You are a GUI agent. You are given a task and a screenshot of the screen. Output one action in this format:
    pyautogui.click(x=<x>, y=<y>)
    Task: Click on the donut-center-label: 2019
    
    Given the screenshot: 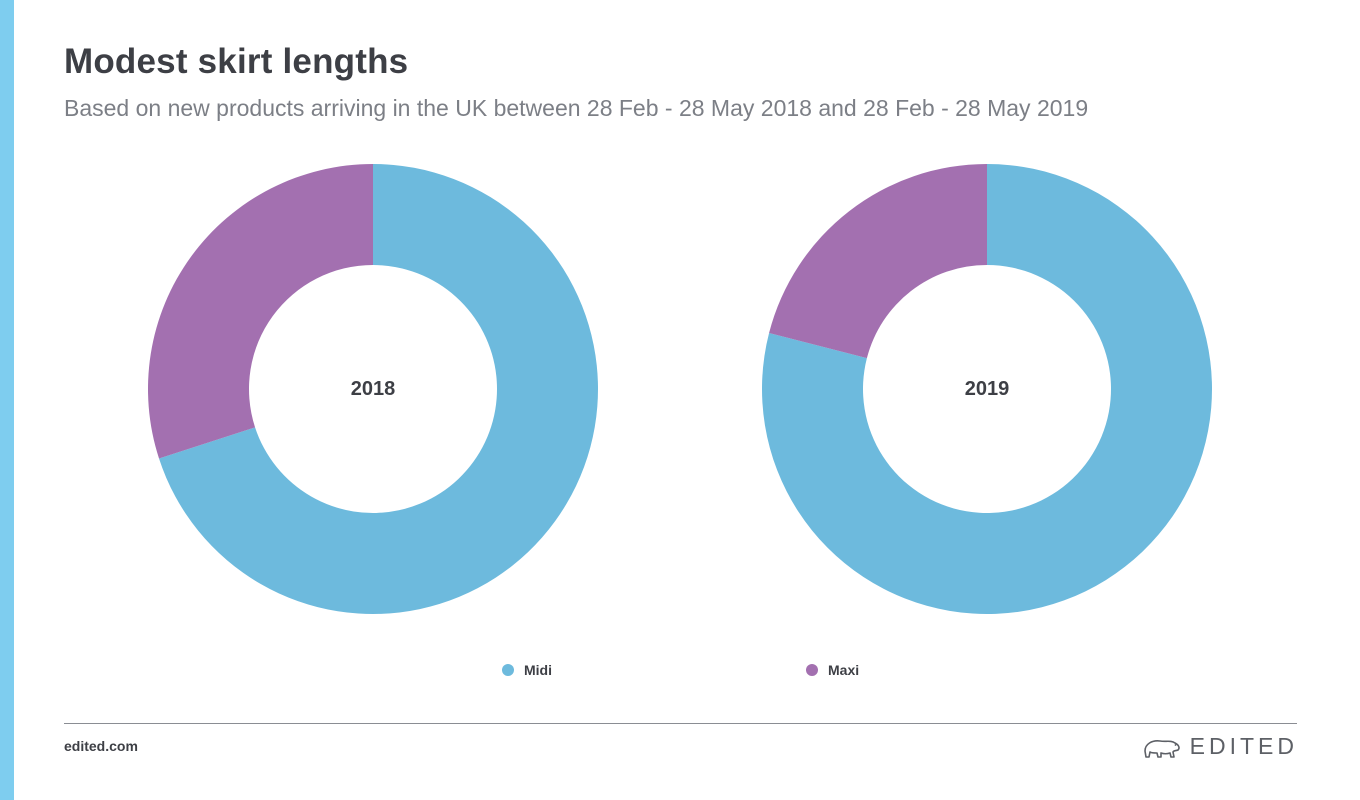 What is the action you would take?
    pyautogui.click(x=987, y=389)
    